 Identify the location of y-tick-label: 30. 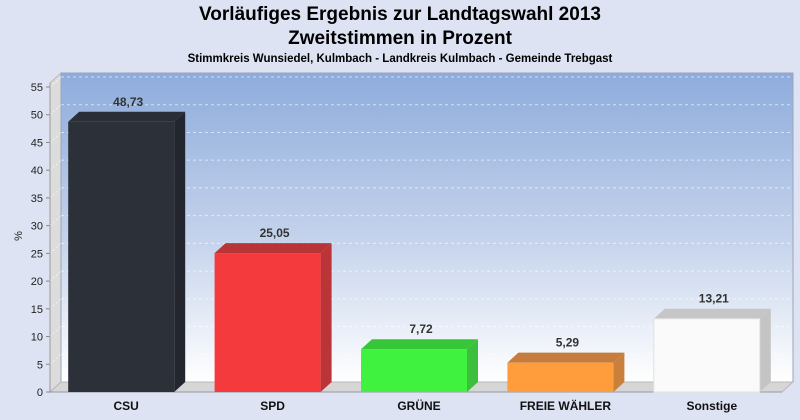
(37, 227).